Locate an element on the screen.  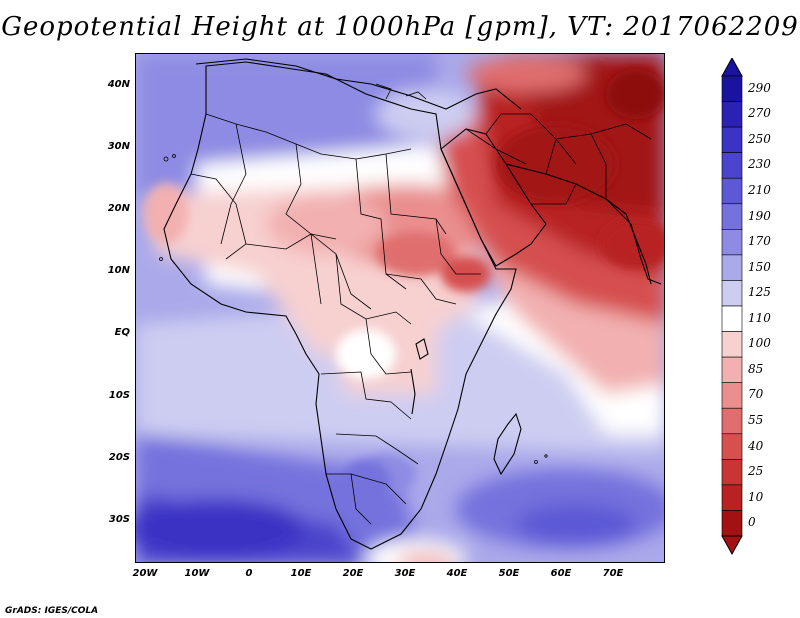
y-tick-30s: 30S is located at coordinates (119, 519).